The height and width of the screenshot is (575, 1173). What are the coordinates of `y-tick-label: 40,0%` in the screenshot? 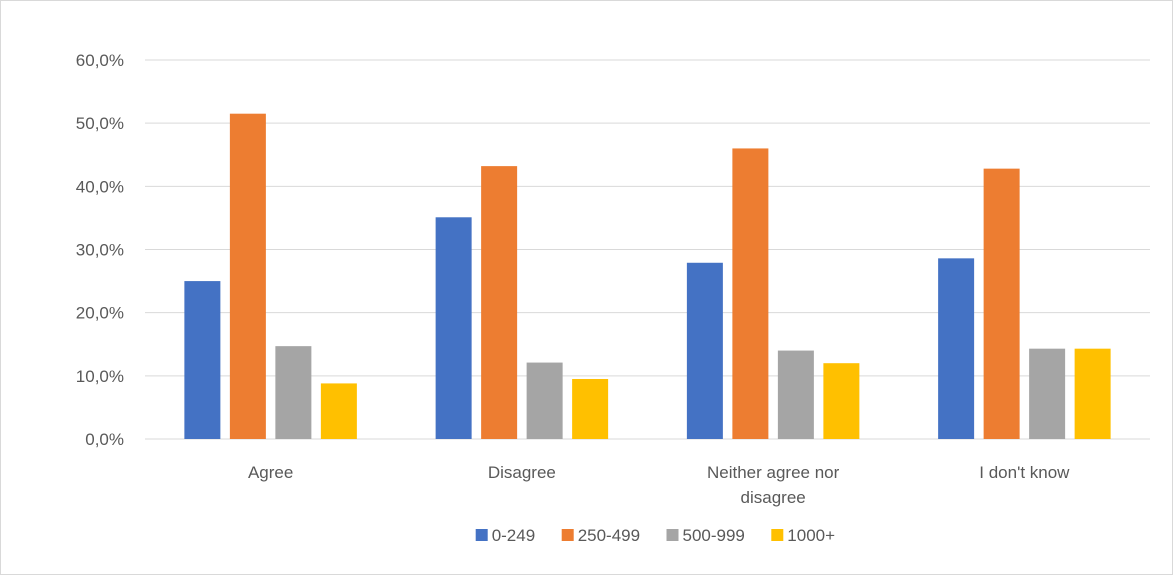 It's located at (100, 186).